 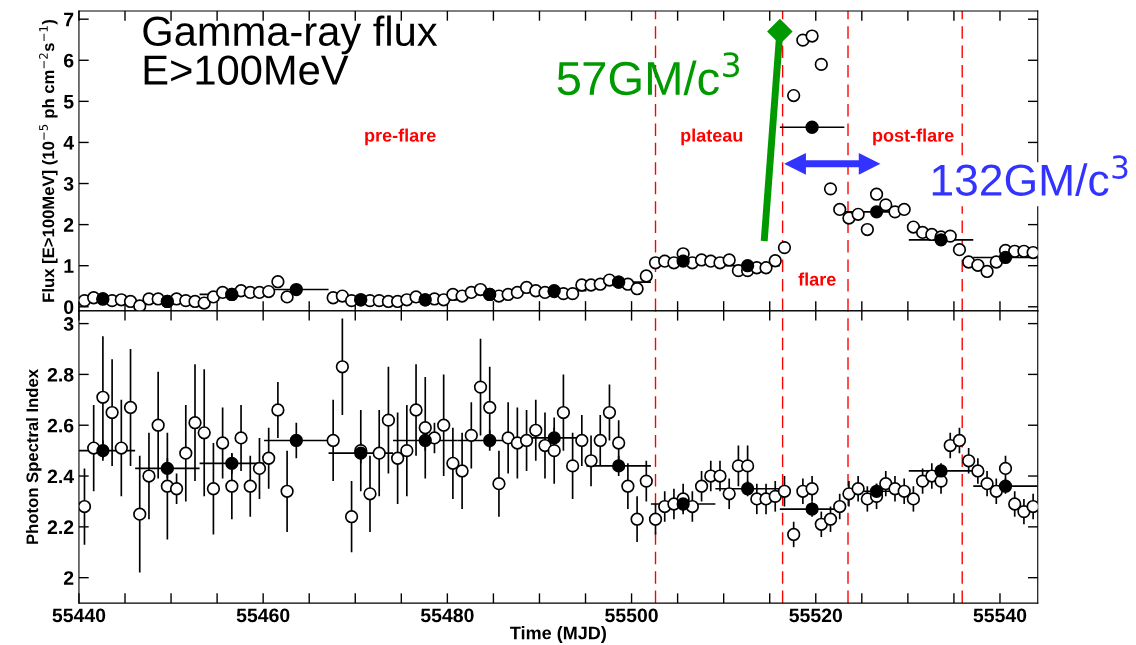 I want to click on x-tick-label: 55540, so click(x=1000, y=615).